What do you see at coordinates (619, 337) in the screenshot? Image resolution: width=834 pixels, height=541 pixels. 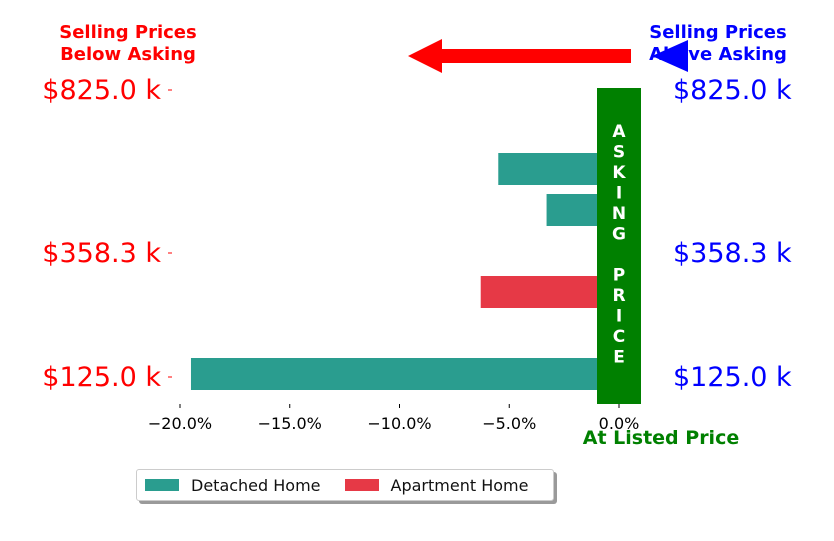 I see `asking-price-letter: C` at bounding box center [619, 337].